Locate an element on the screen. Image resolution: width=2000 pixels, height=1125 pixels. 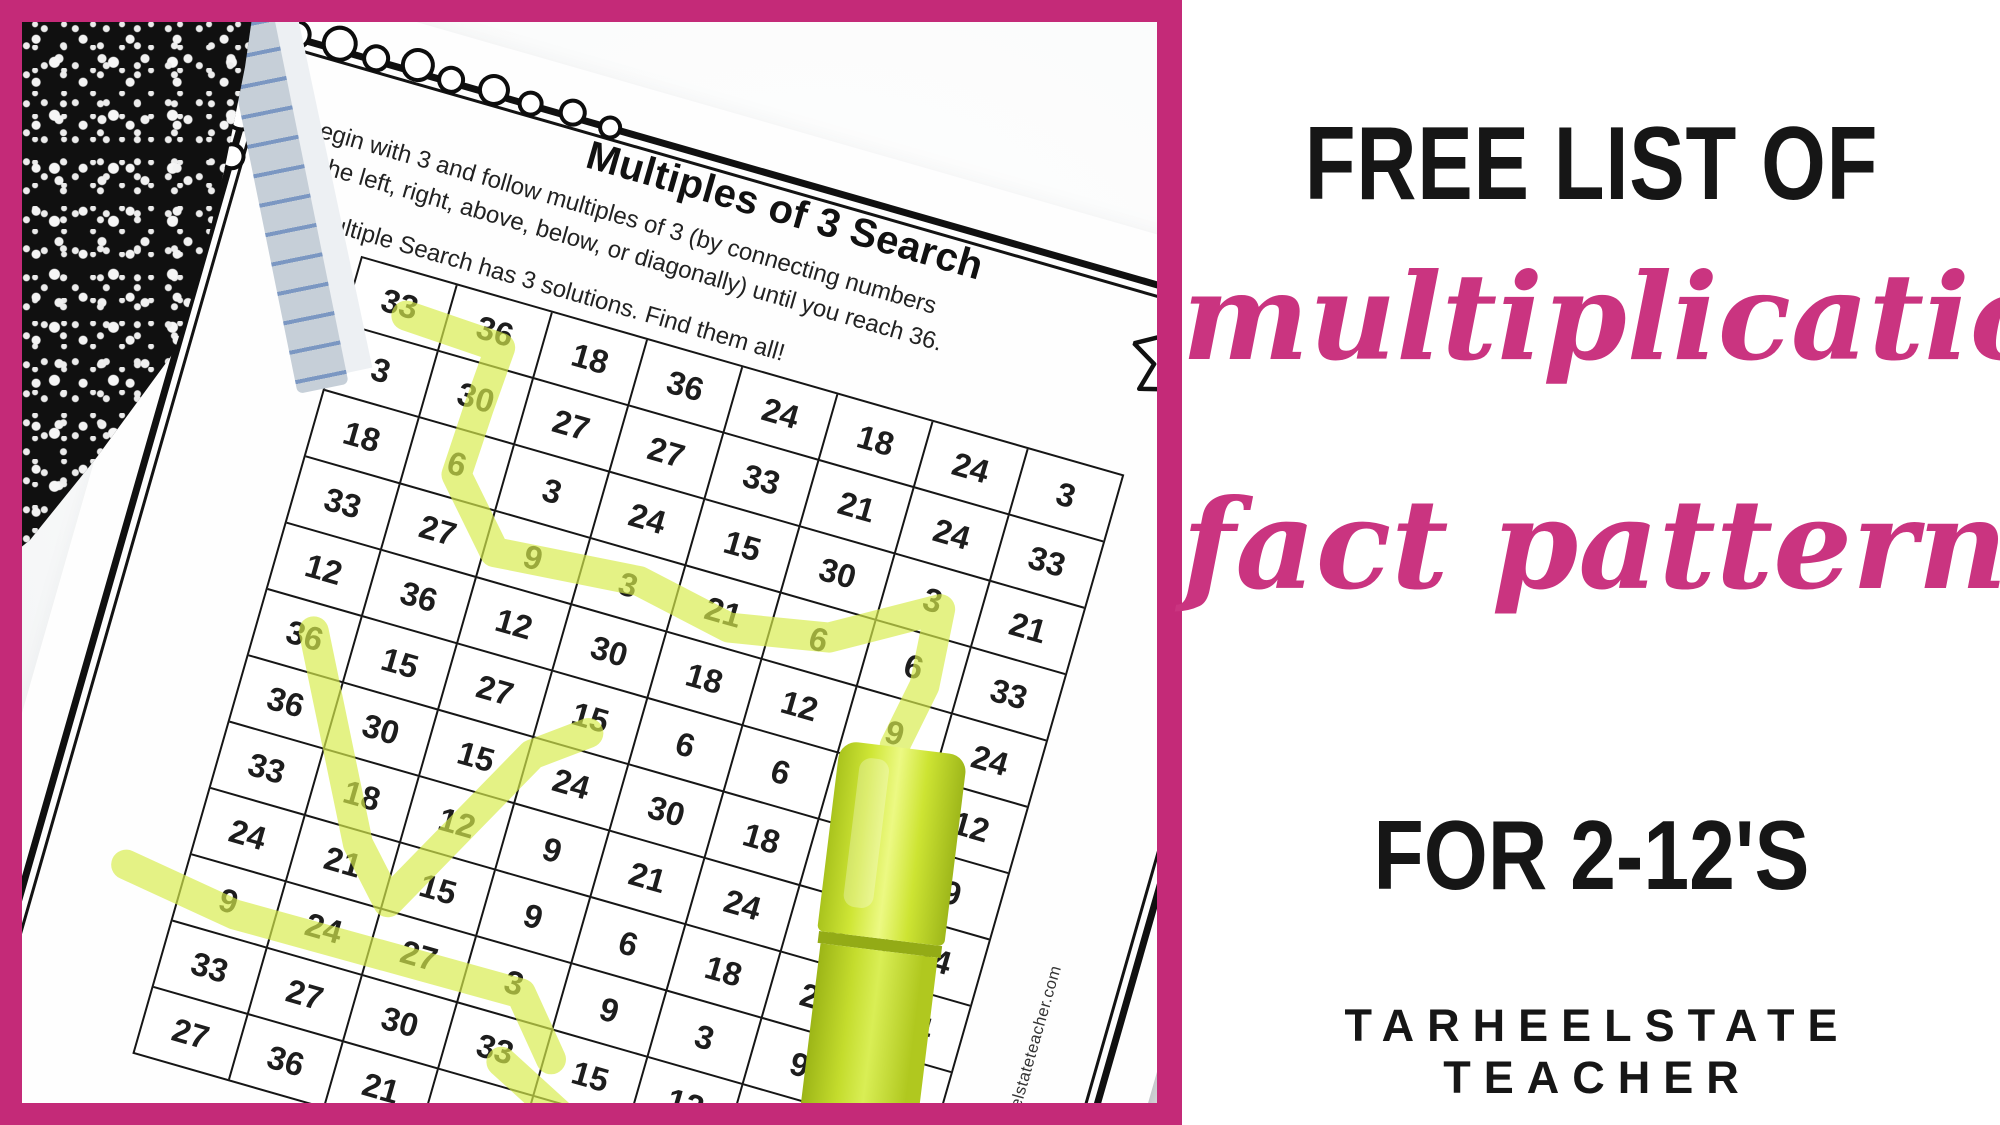
headline-text: FREE LIST OF is located at coordinates (1591, 164).